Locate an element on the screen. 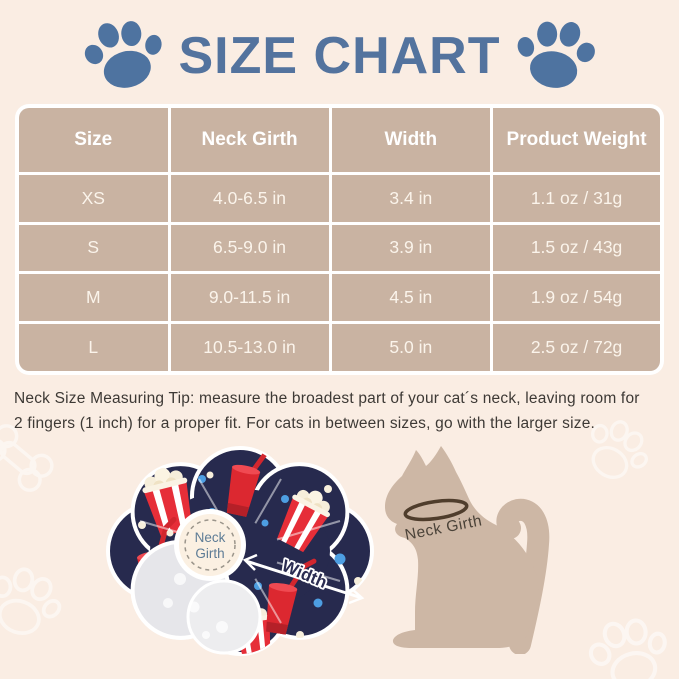  neck-girth-cell: 6.5-9.0 in is located at coordinates (249, 248).